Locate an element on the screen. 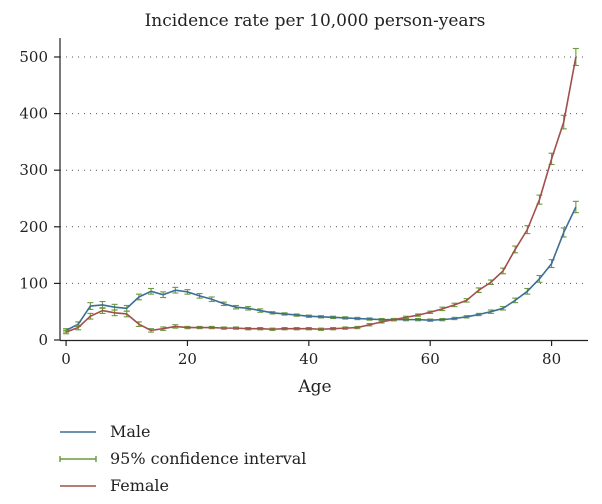 The height and width of the screenshot is (504, 602). chart-title: Incidence rate per 10,000 person-years is located at coordinates (315, 21).